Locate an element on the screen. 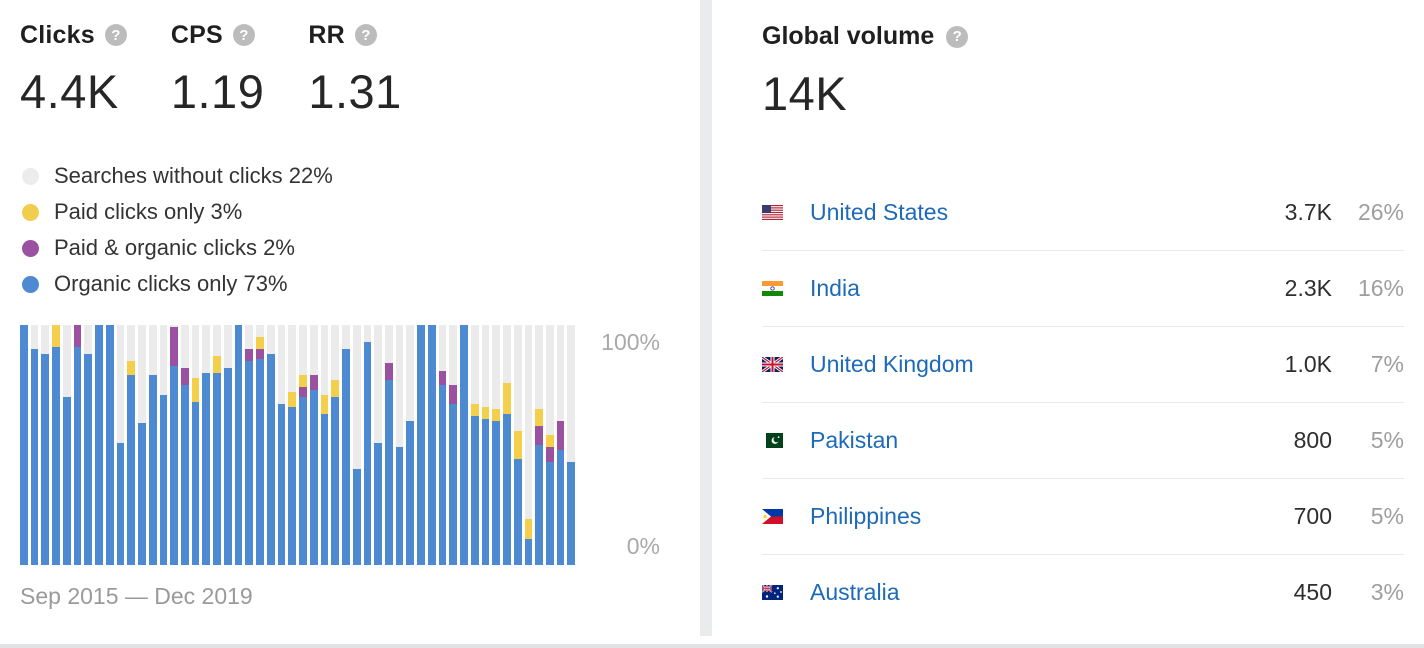 The image size is (1424, 648). cps-label: CPS is located at coordinates (196, 34).